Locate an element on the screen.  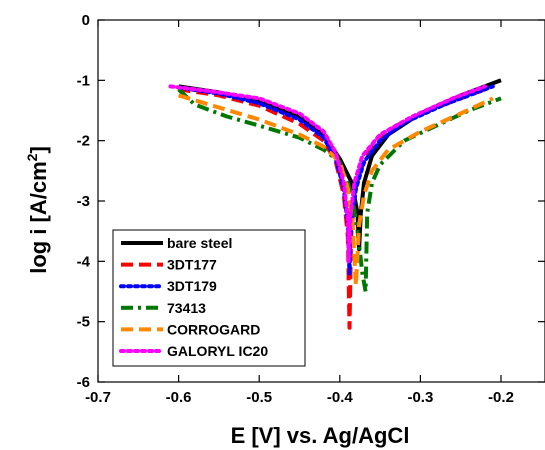
x-axis-title: E [V] vs. Ag/AgCl is located at coordinates (320, 435).